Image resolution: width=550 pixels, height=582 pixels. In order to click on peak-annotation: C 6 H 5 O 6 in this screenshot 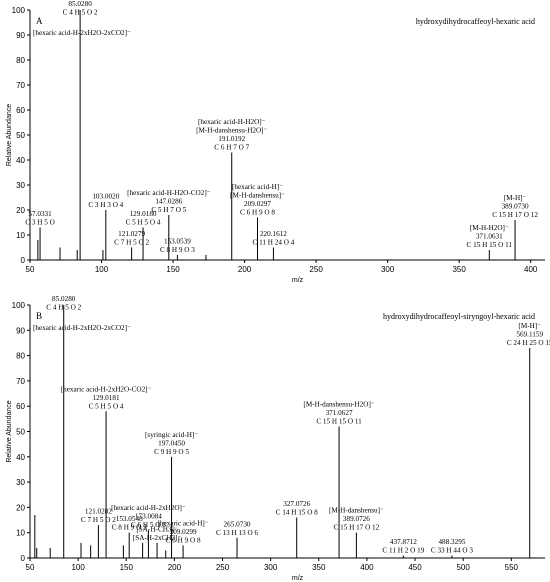, I will do `click(148, 525)`.